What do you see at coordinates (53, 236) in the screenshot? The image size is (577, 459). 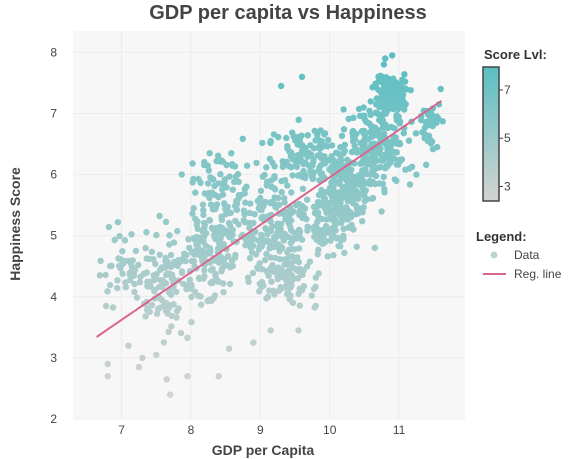 I see `y-tick-label: 5` at bounding box center [53, 236].